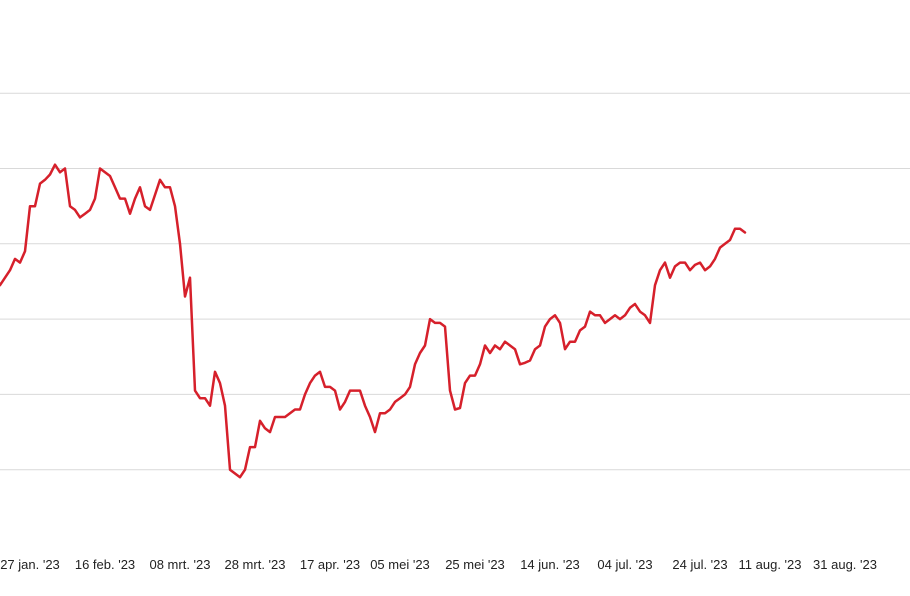 This screenshot has width=910, height=596. I want to click on x-tick-label: 08 mrt. '23, so click(179, 564).